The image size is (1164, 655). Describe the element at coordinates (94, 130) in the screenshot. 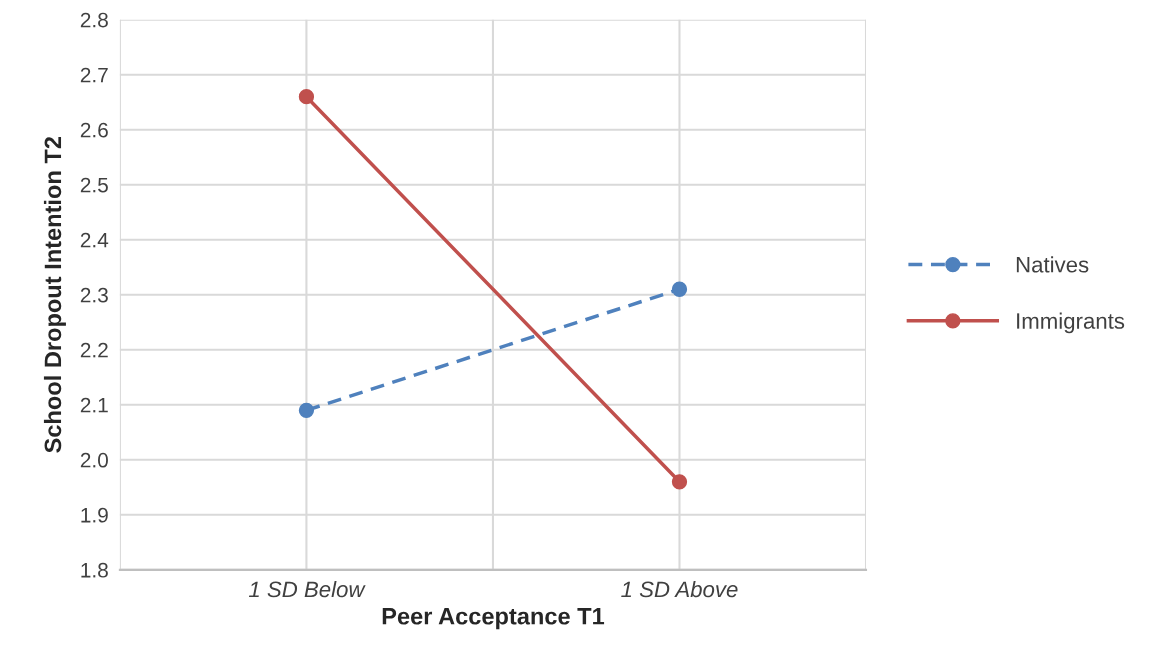

I see `y-tick-label: 2.6` at that location.